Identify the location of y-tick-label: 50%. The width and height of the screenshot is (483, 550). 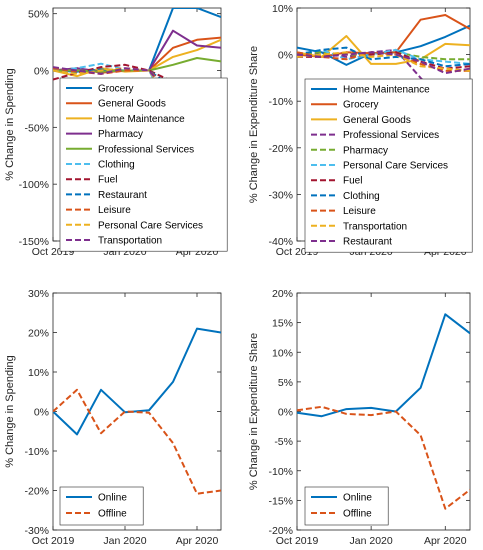
(38, 15).